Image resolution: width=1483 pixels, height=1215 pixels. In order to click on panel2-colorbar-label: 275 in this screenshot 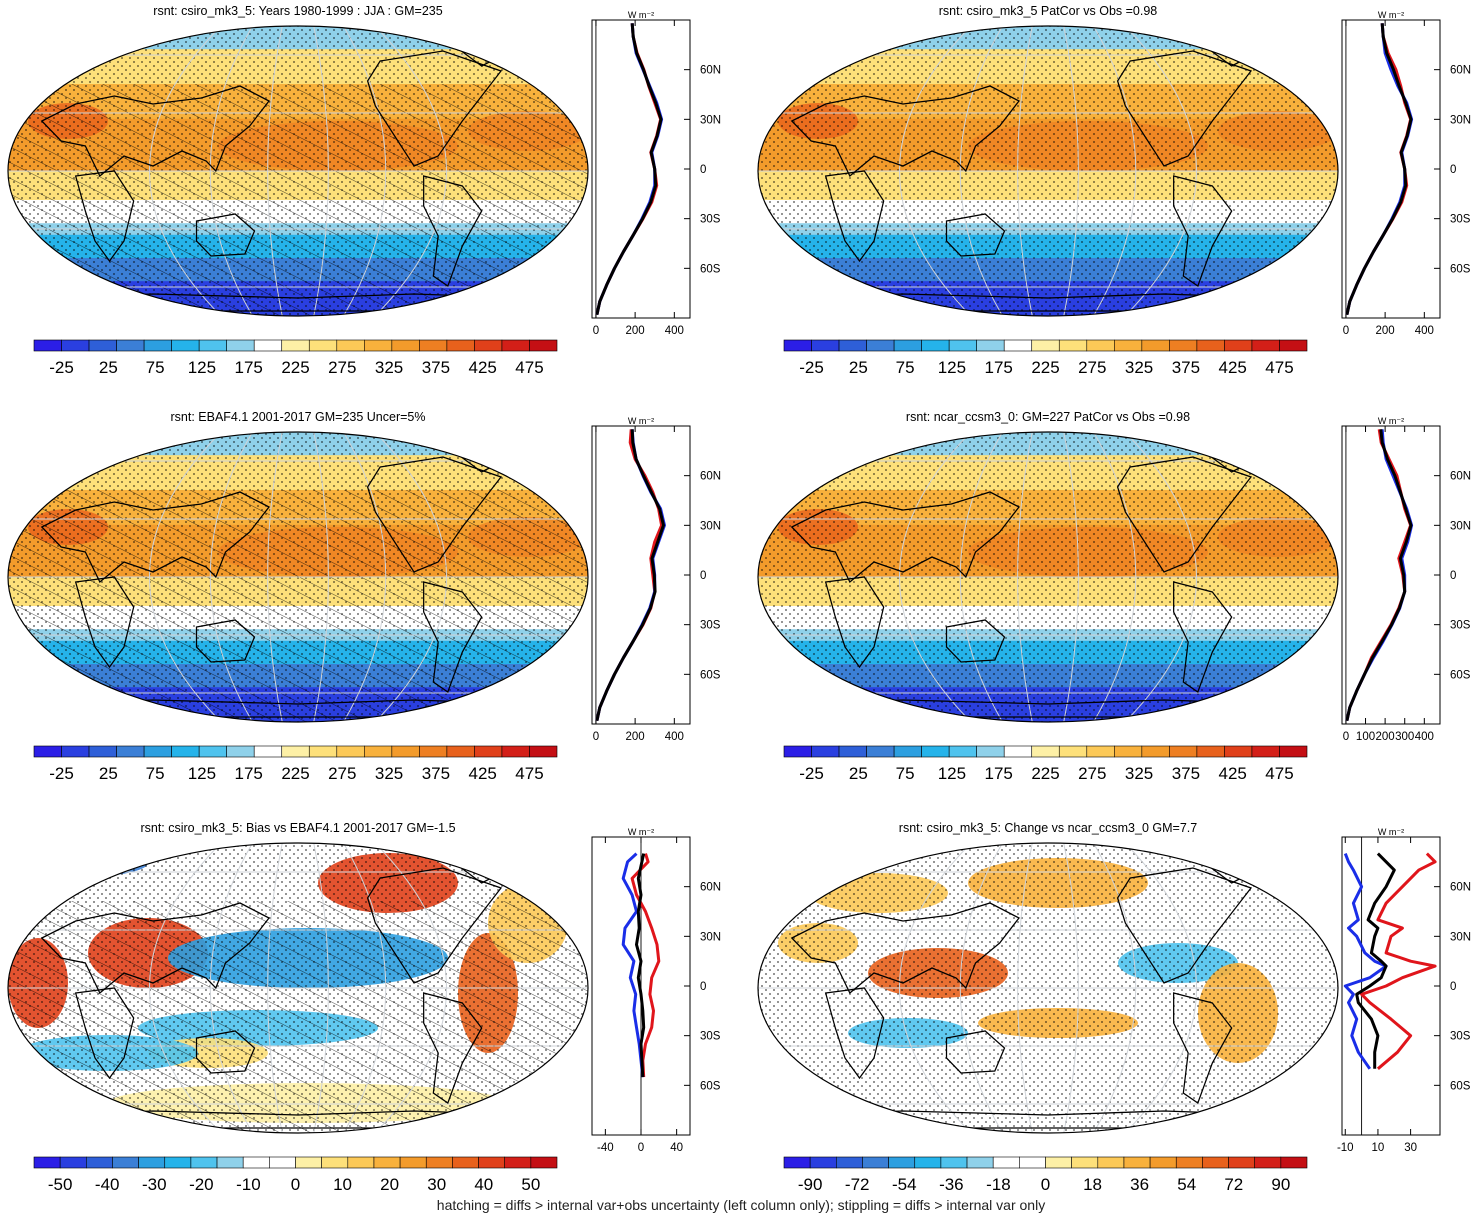, I will do `click(1092, 367)`.